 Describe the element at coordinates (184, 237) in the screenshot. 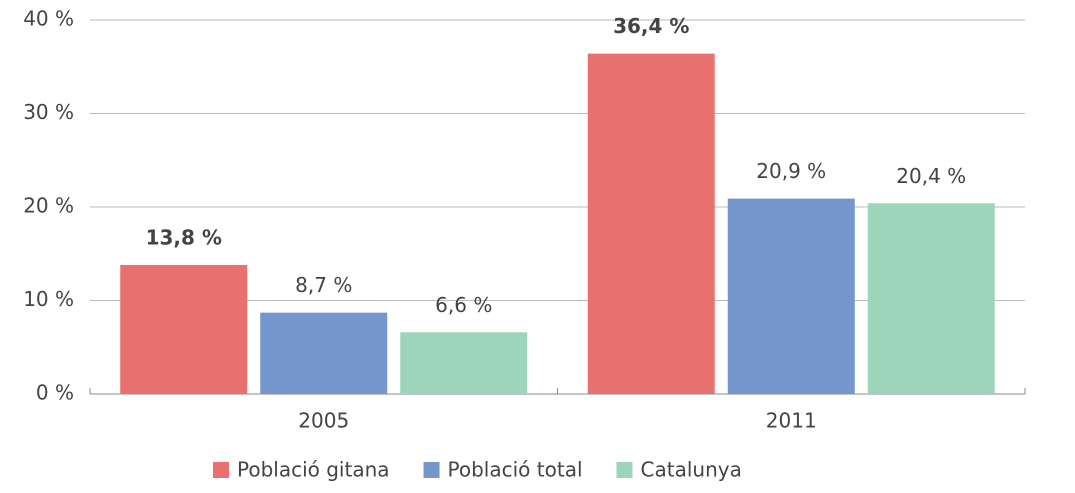

I see `data-label: 13,8 %` at that location.